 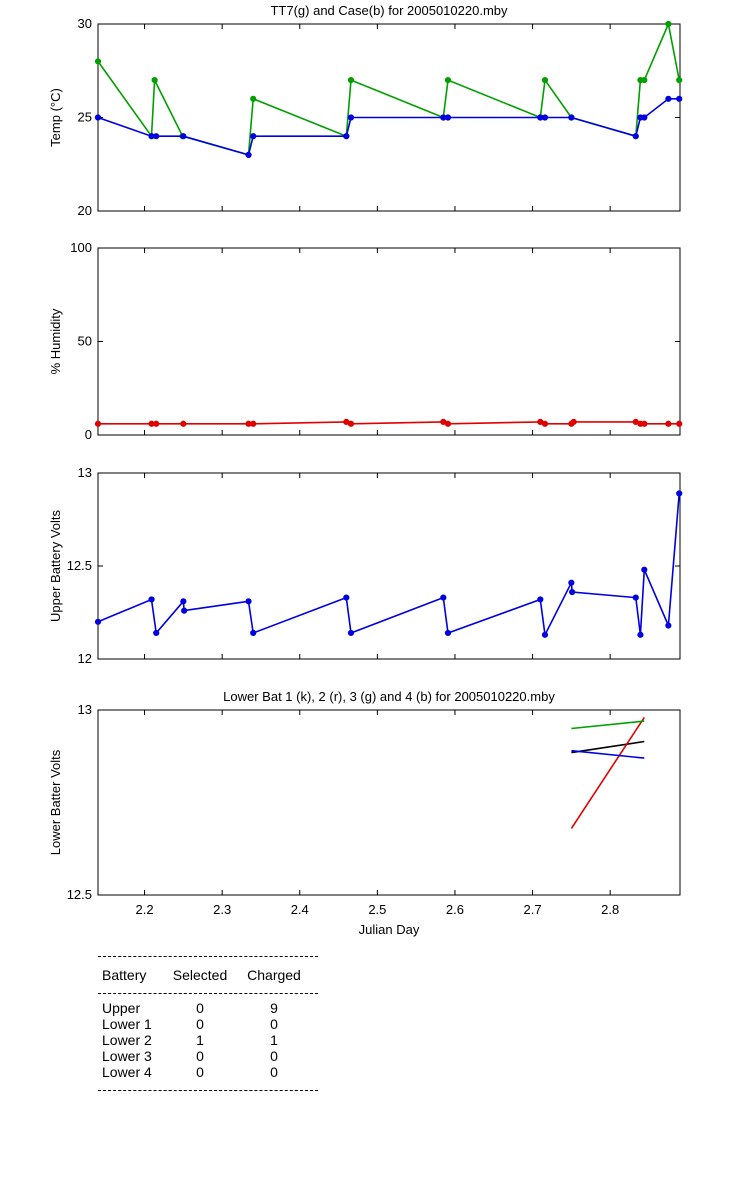 I want to click on x-tick-label: 2.5, so click(x=377, y=909).